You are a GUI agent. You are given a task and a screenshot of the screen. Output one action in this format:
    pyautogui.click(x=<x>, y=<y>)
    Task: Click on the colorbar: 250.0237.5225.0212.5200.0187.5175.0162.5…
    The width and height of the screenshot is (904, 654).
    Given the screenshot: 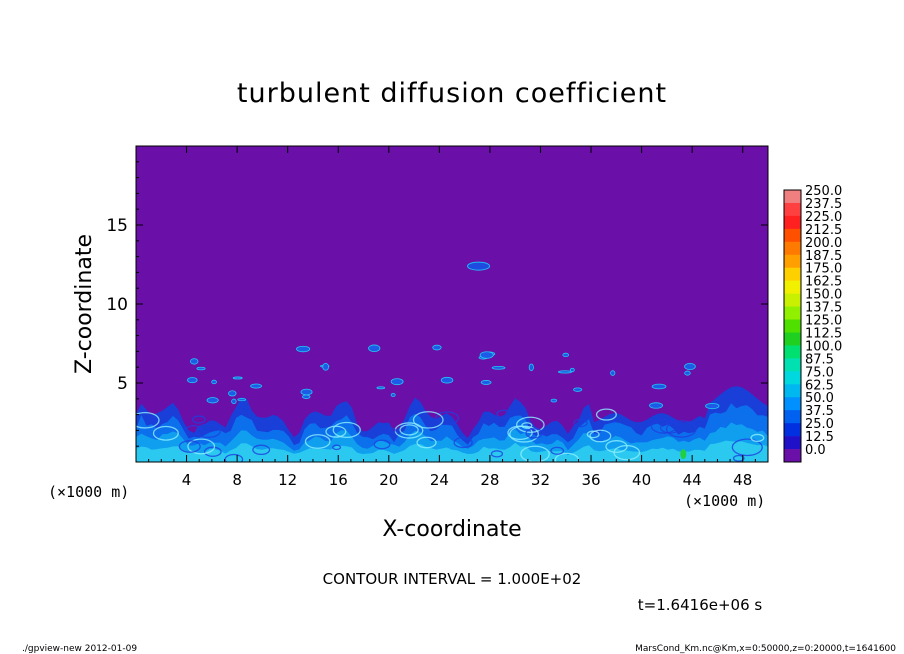 What is the action you would take?
    pyautogui.click(x=812, y=323)
    